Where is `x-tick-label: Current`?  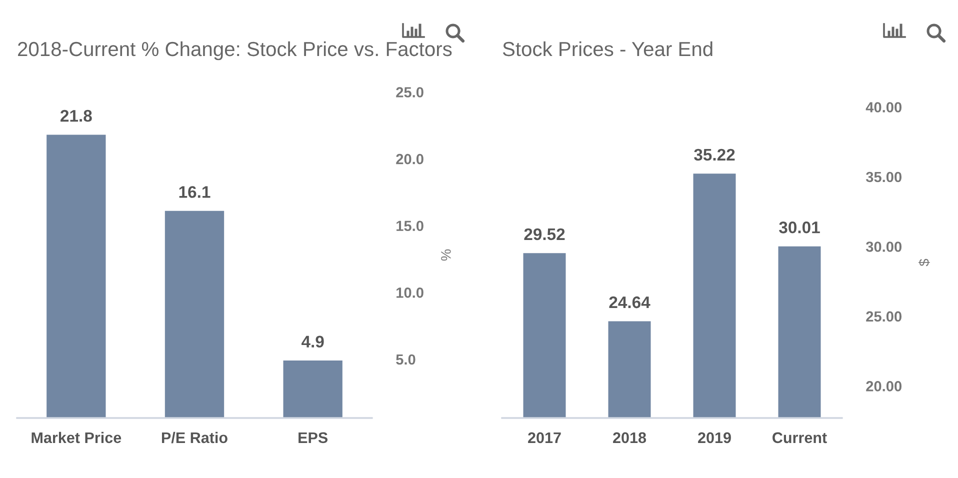
x-tick-label: Current is located at coordinates (799, 438).